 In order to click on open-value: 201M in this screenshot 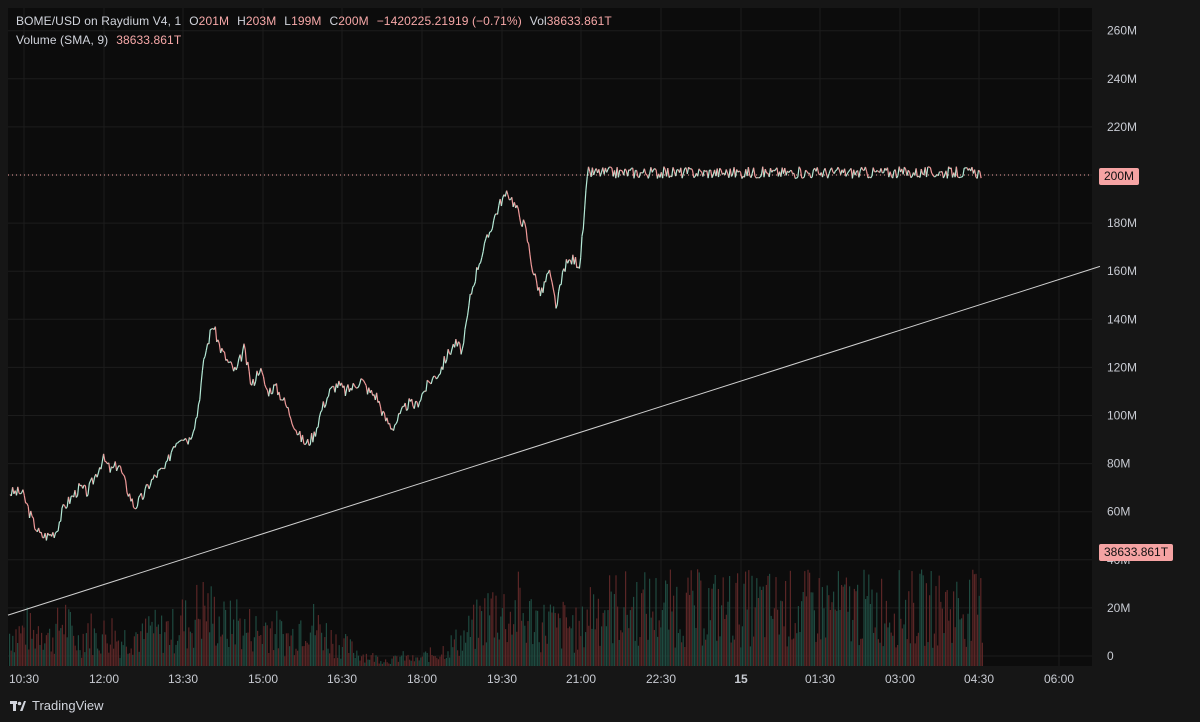, I will do `click(214, 21)`.